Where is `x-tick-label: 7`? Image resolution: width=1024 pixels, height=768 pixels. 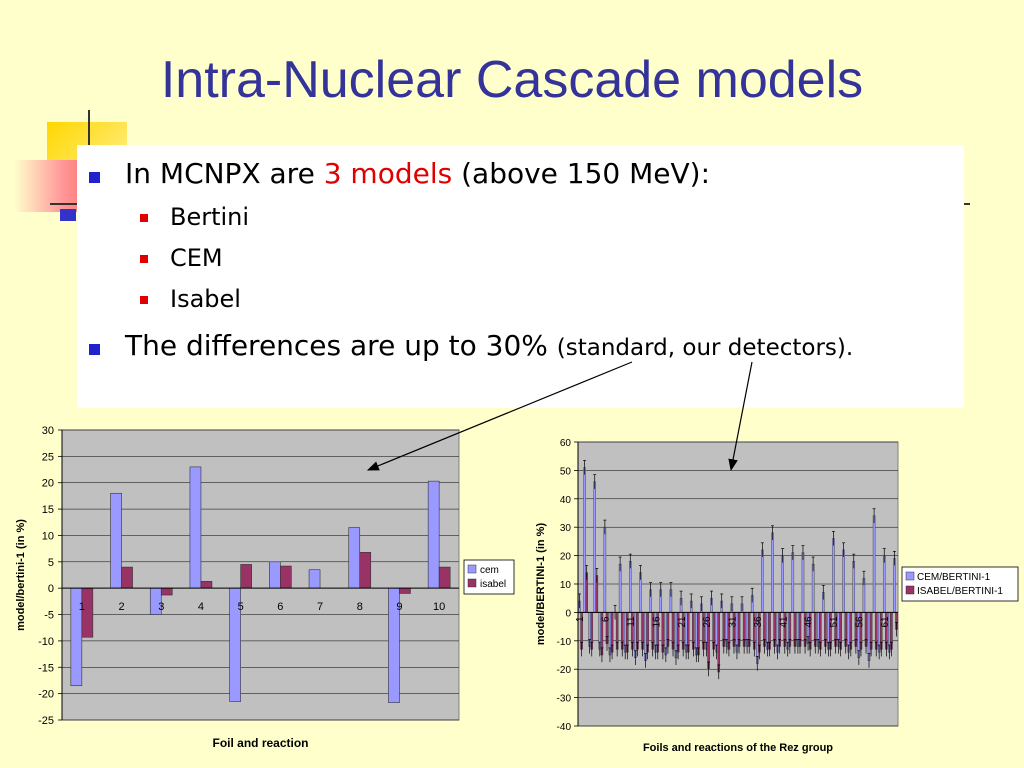
x-tick-label: 7 is located at coordinates (320, 607).